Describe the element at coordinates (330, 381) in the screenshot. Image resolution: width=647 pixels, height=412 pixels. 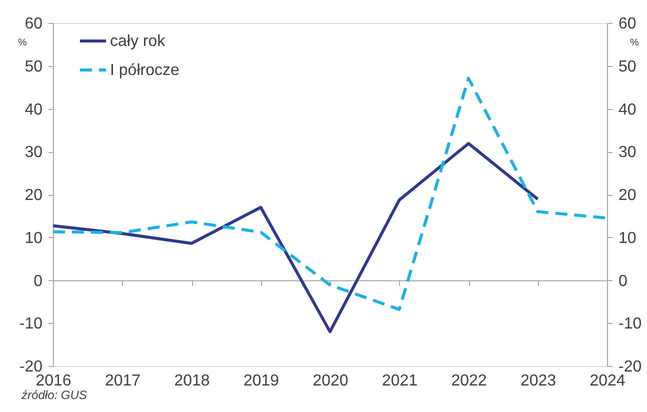
I see `x-tick-label: 2020` at that location.